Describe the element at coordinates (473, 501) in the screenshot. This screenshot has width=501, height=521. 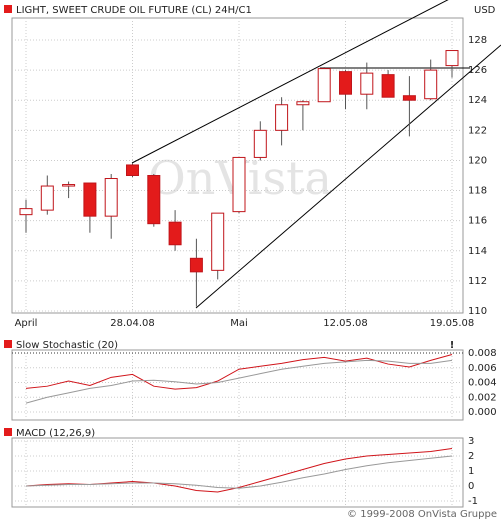
I see `y-tick-label: -1` at that location.